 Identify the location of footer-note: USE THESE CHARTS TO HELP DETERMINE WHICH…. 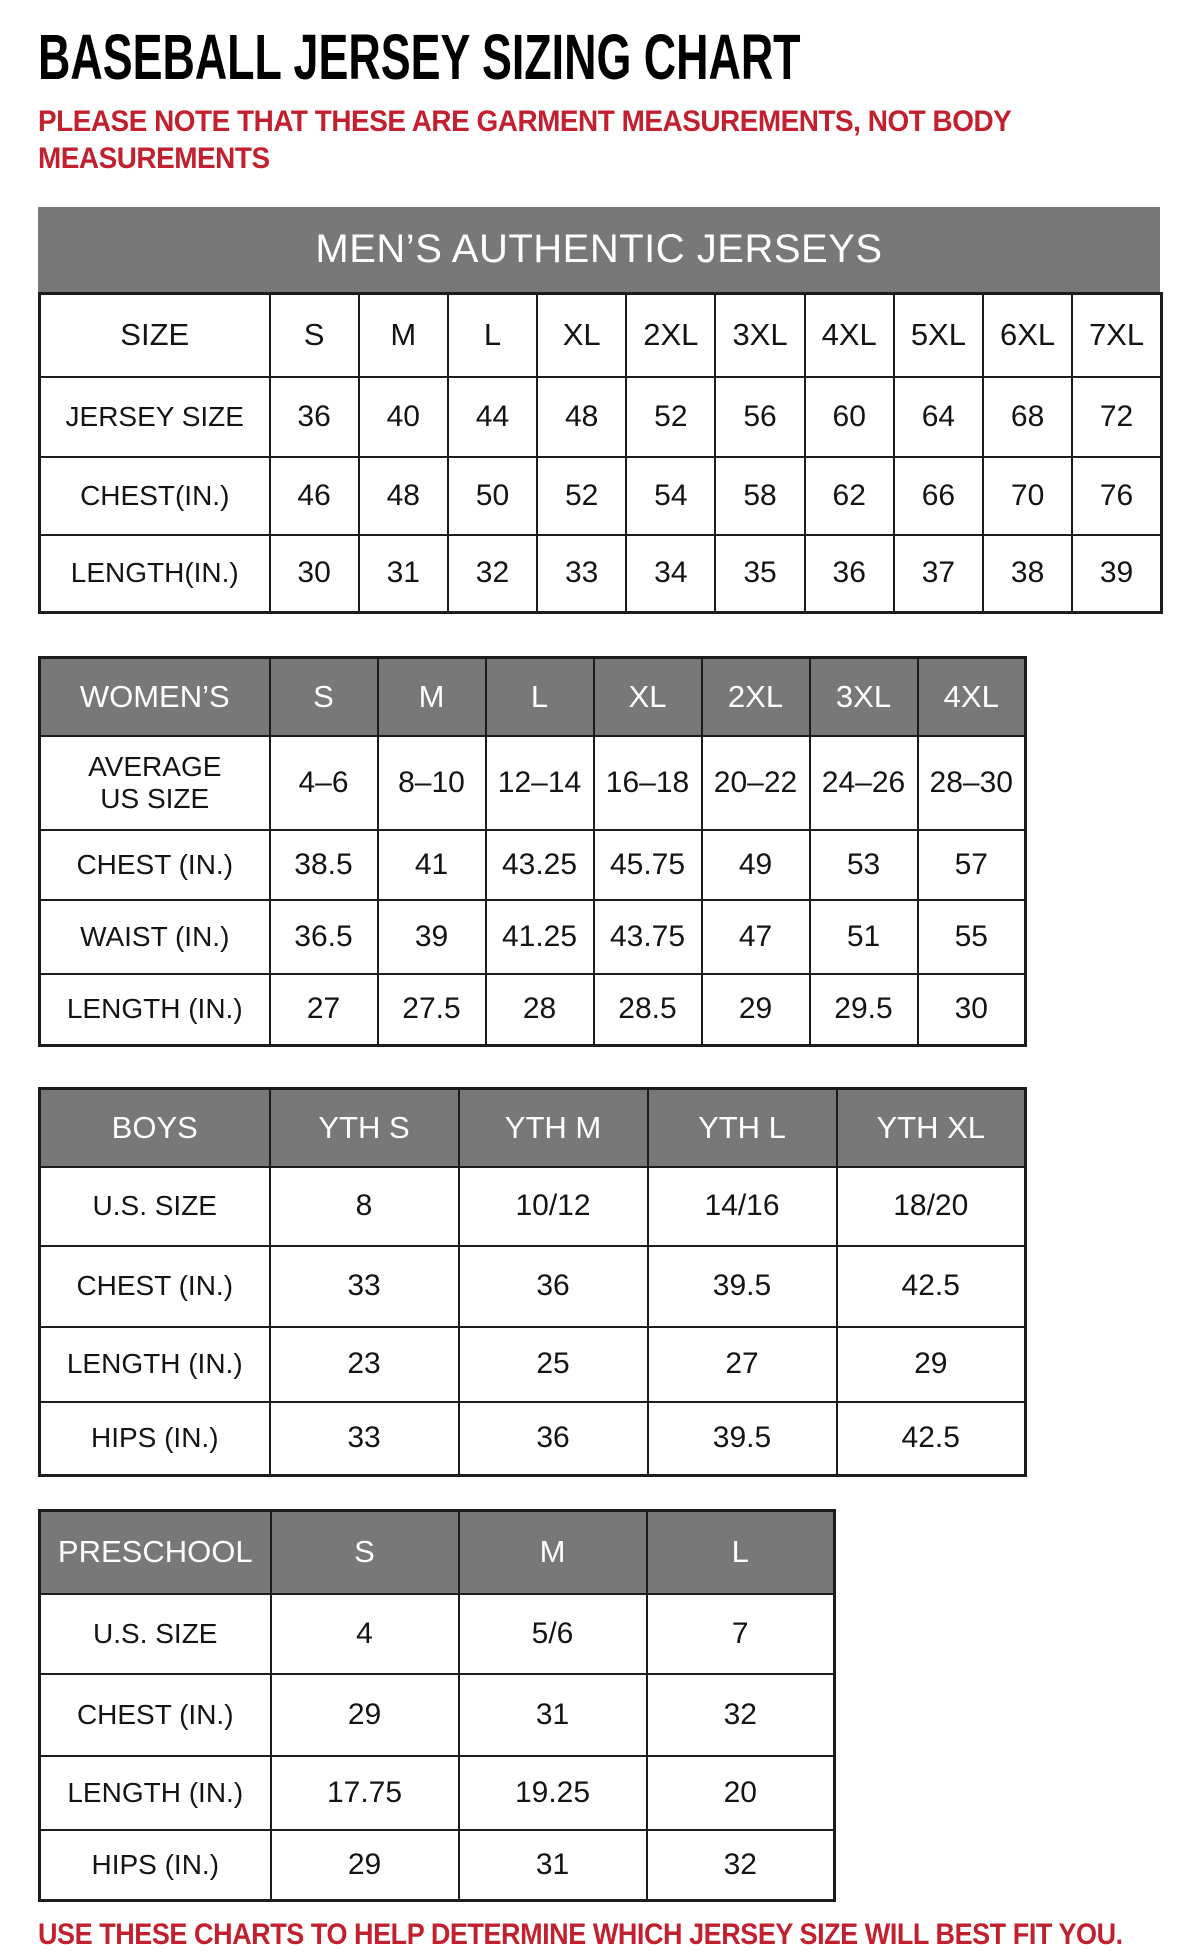
(599, 1935).